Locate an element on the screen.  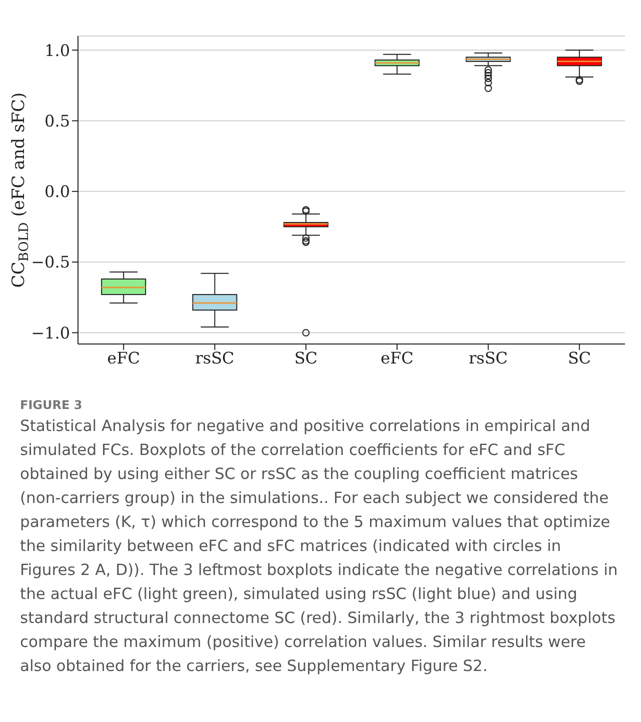
y-tick-label: −0.5 is located at coordinates (50, 262).